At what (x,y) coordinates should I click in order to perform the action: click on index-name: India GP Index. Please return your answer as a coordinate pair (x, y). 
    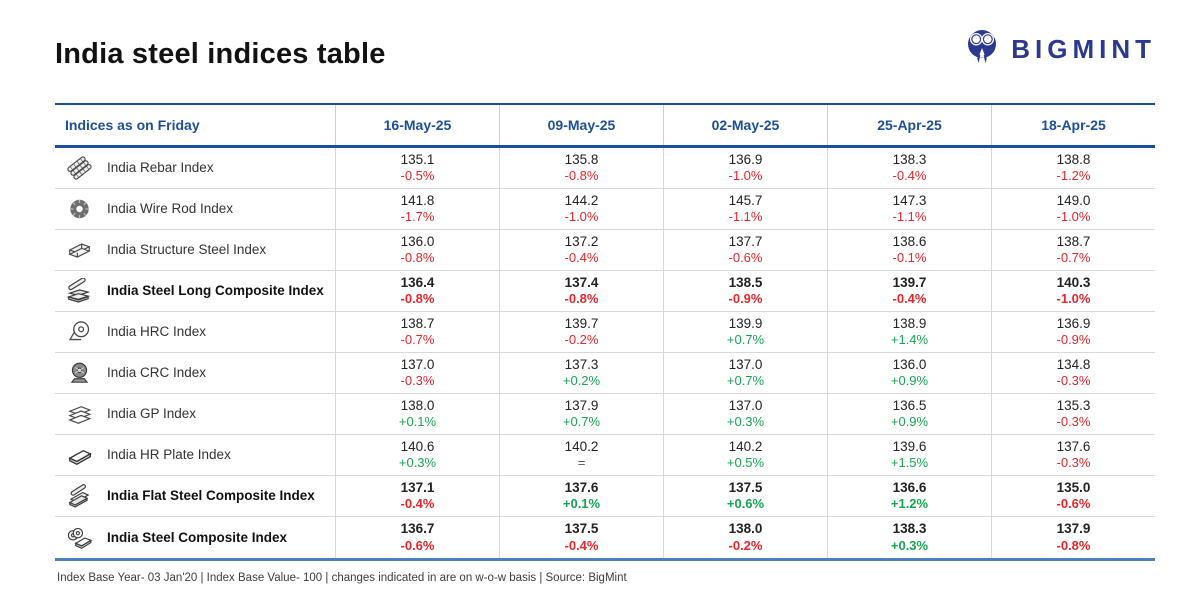
    Looking at the image, I should click on (152, 414).